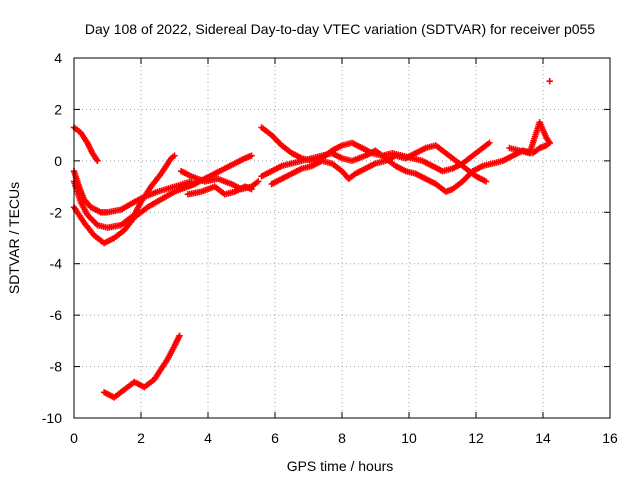 The width and height of the screenshot is (640, 480). What do you see at coordinates (56, 212) in the screenshot?
I see `y-tick-label: -2` at bounding box center [56, 212].